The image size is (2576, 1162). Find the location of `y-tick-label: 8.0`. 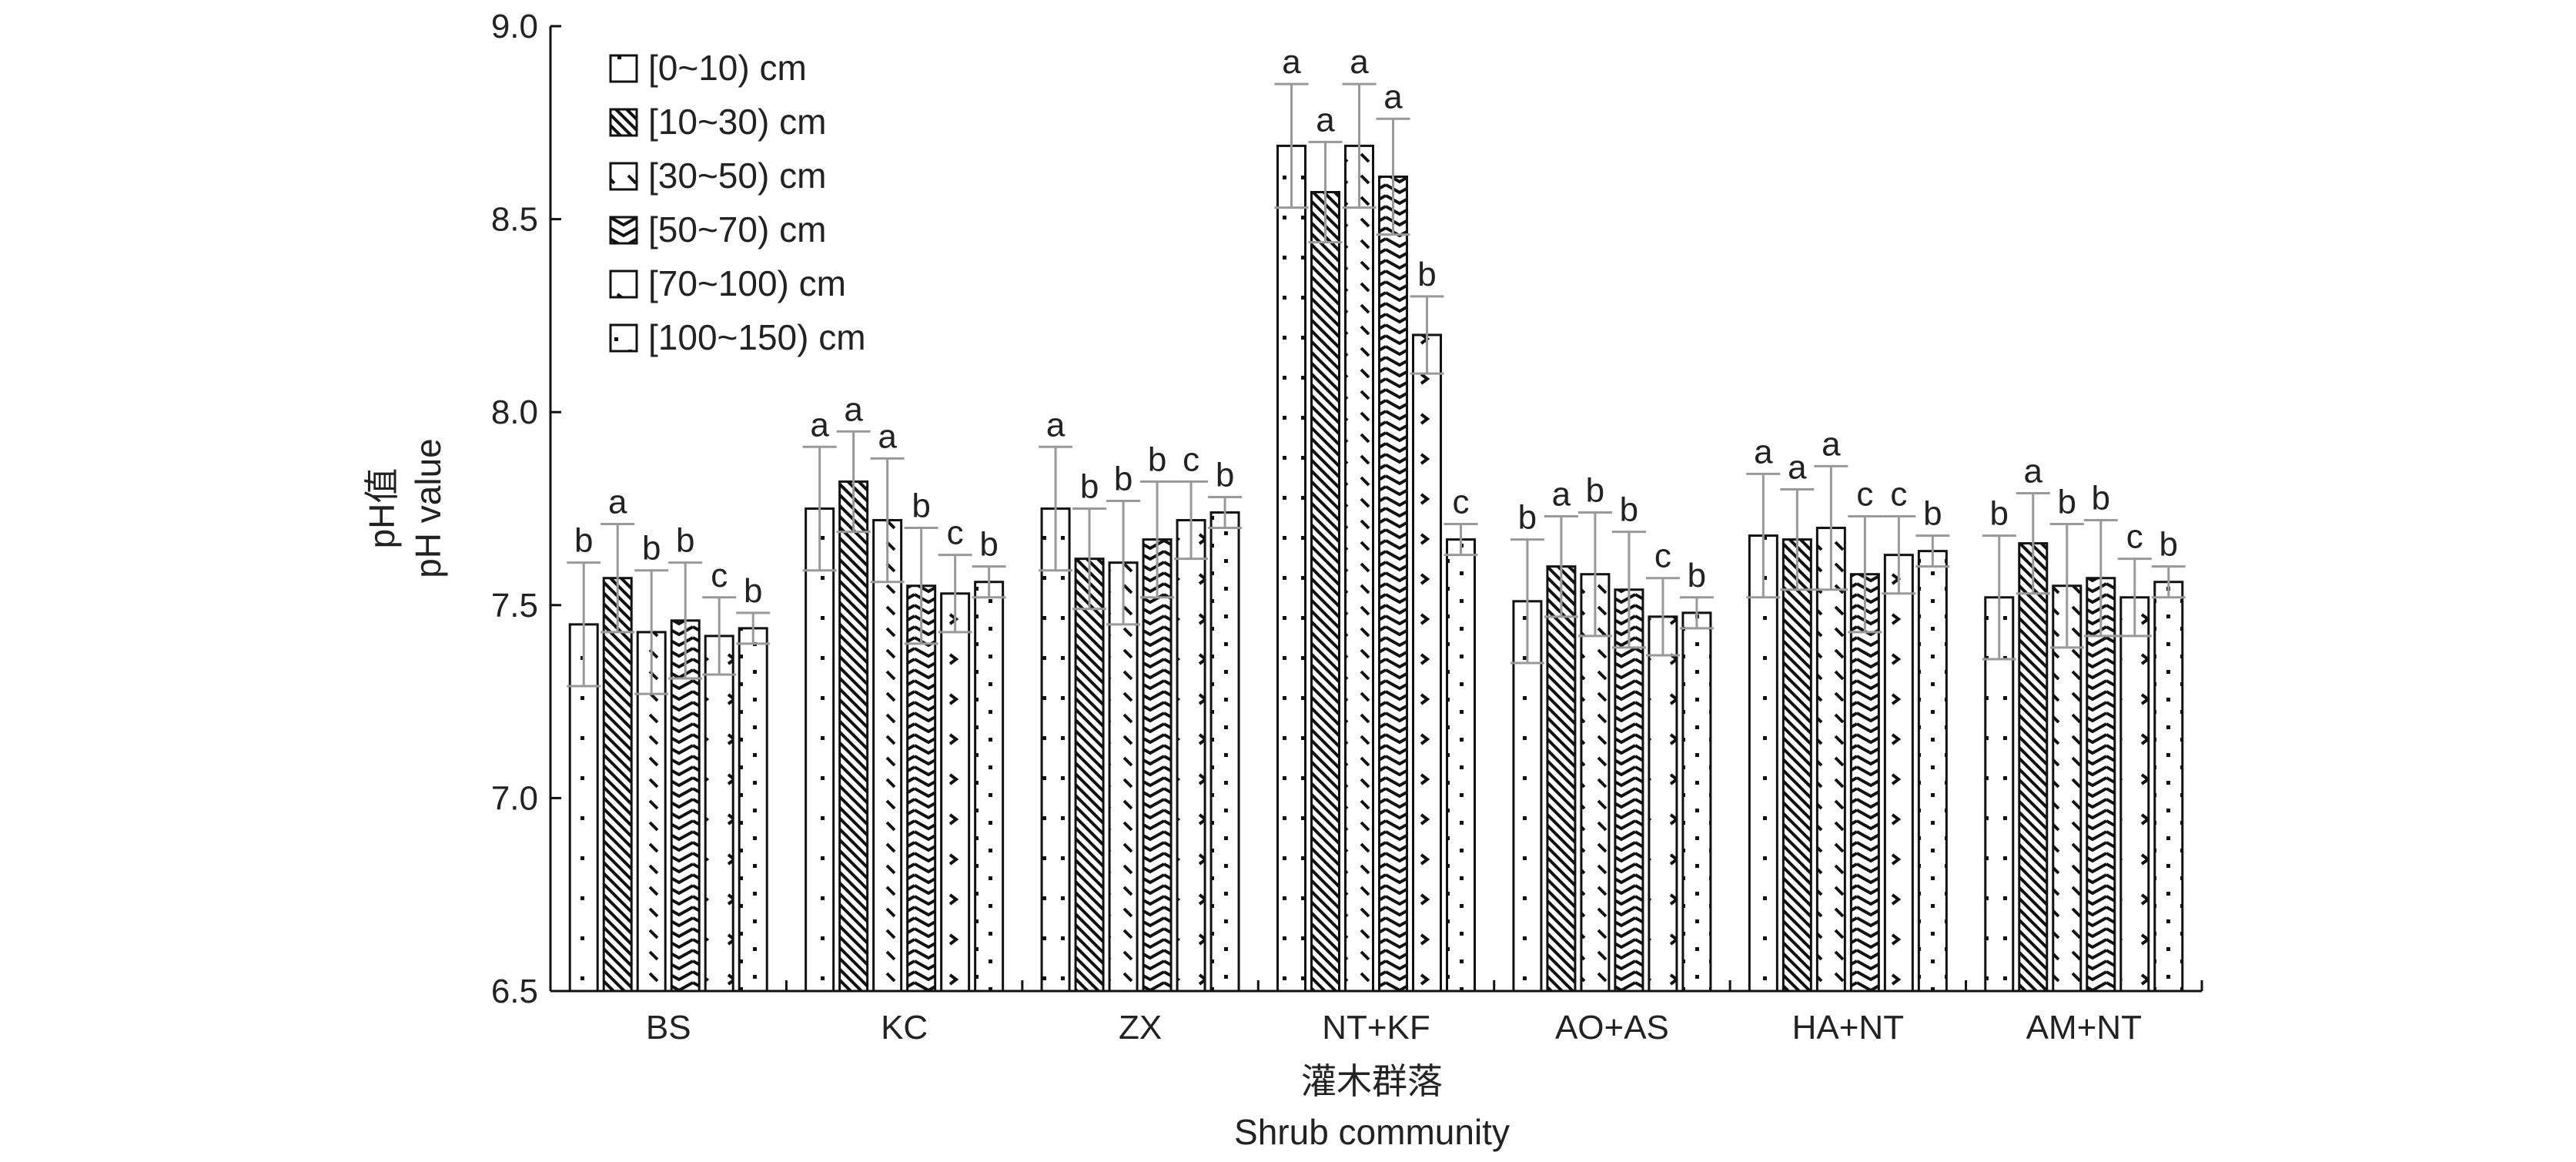

y-tick-label: 8.0 is located at coordinates (514, 412).